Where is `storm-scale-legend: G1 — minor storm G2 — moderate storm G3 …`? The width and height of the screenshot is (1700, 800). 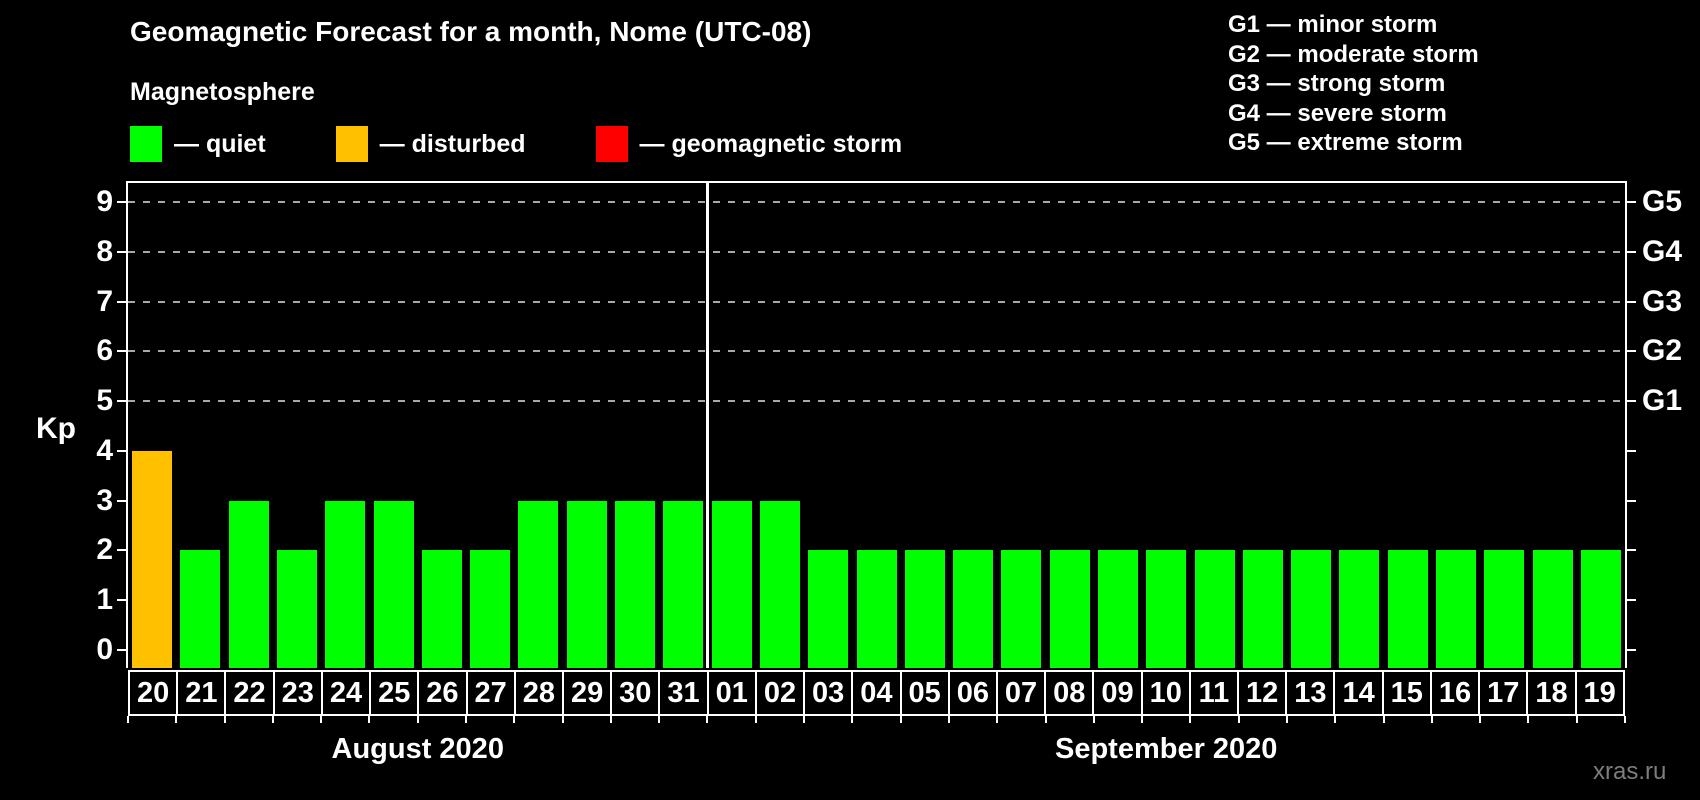 storm-scale-legend: G1 — minor storm G2 — moderate storm G3 … is located at coordinates (1353, 84).